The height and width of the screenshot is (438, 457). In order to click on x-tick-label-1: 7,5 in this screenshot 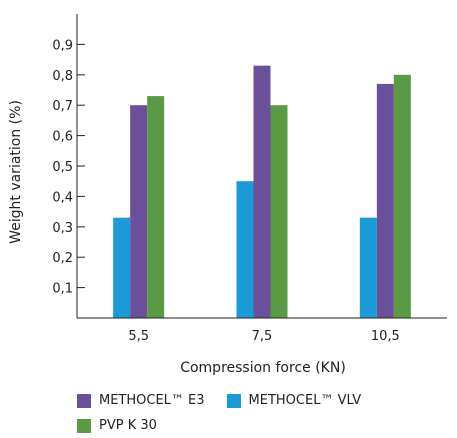, I will do `click(262, 336)`.